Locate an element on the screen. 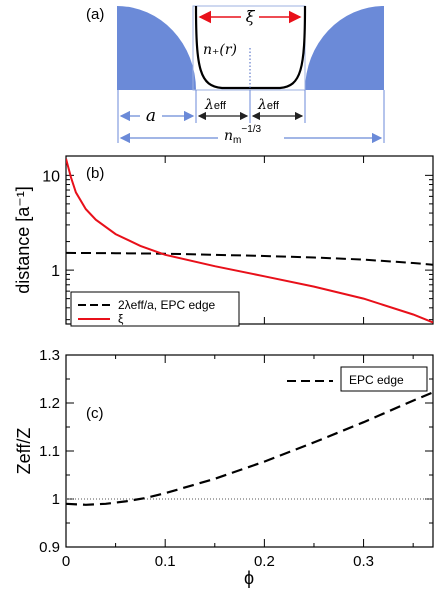 The height and width of the screenshot is (590, 447). lambda-right-label: λeff is located at coordinates (268, 105).